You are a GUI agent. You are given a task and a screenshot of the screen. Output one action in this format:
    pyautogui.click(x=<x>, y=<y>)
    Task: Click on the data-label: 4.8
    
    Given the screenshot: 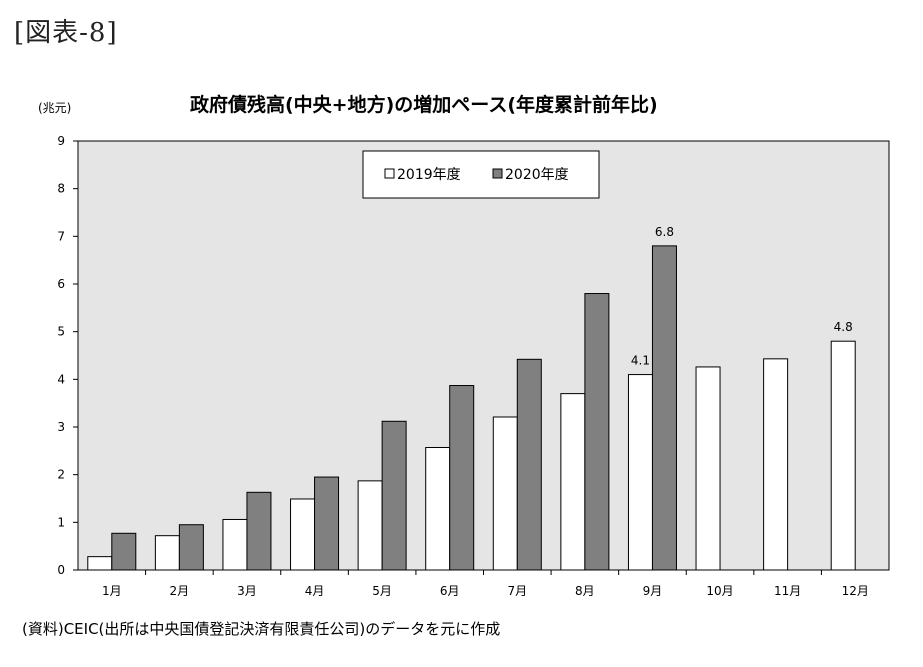 What is the action you would take?
    pyautogui.click(x=843, y=327)
    